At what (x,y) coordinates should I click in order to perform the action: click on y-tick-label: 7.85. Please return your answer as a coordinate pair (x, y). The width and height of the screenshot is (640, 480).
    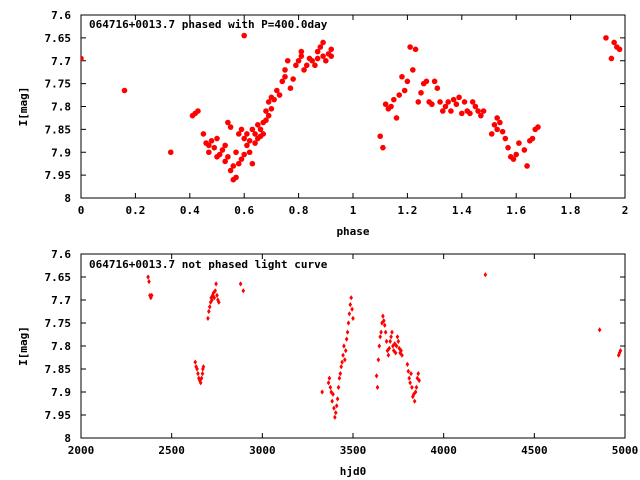
    Looking at the image, I should click on (58, 369).